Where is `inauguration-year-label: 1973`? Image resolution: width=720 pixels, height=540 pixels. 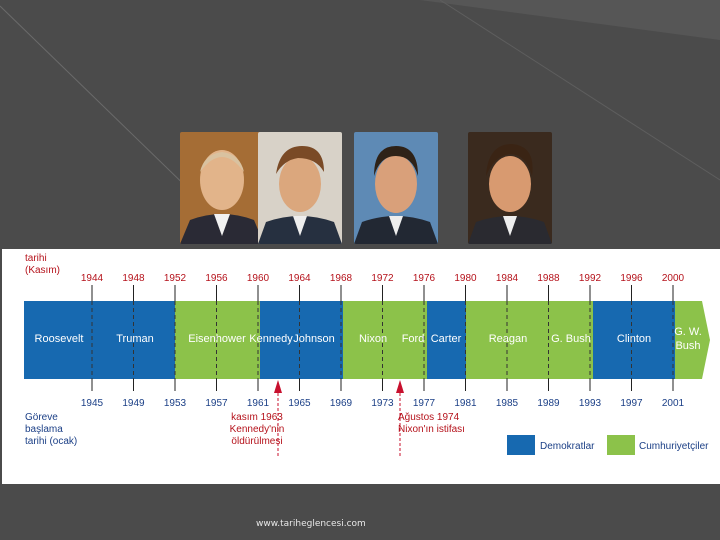 inauguration-year-label: 1973 is located at coordinates (382, 403).